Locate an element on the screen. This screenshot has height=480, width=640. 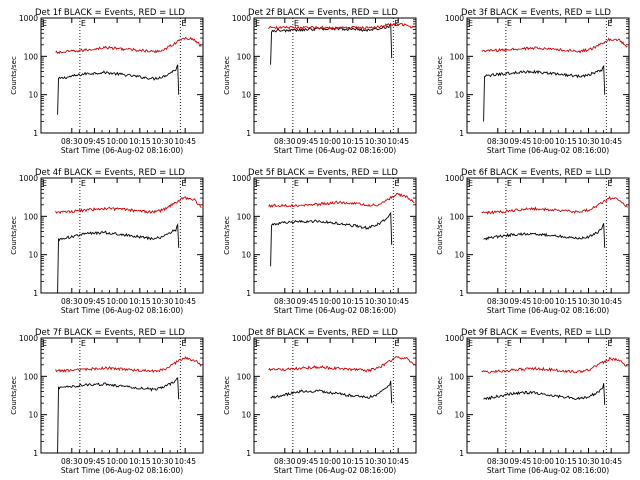
chart-title: Det 1f BLACK = Events, RED = LLD is located at coordinates (110, 13).